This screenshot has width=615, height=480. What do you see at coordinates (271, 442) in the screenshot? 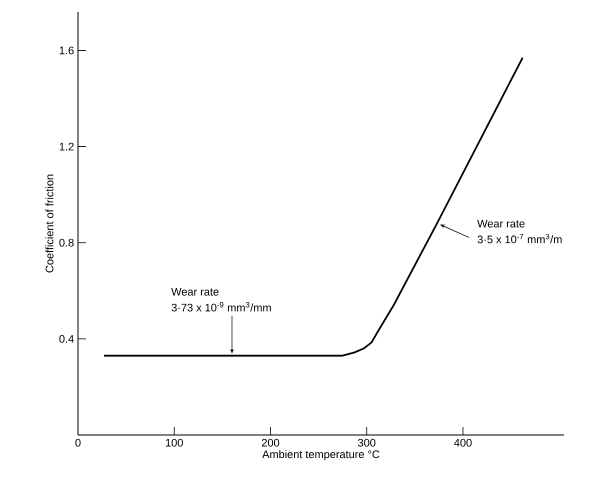
I see `x-tick-label: 200` at bounding box center [271, 442].